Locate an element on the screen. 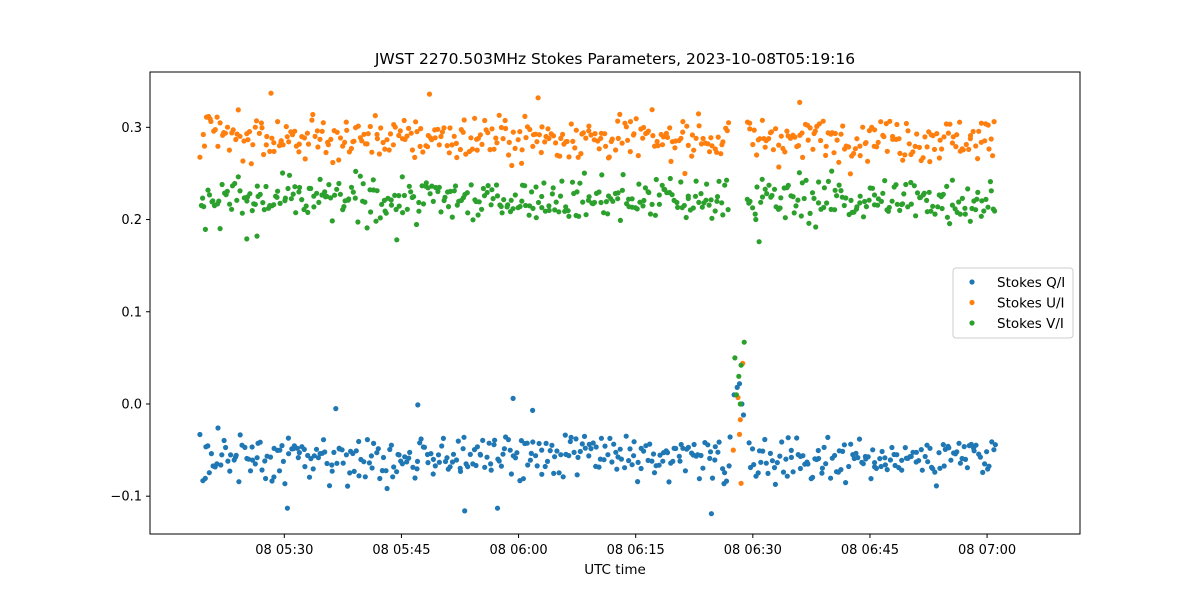 The width and height of the screenshot is (1200, 600). y-tick-label: 0.3 is located at coordinates (131, 128).